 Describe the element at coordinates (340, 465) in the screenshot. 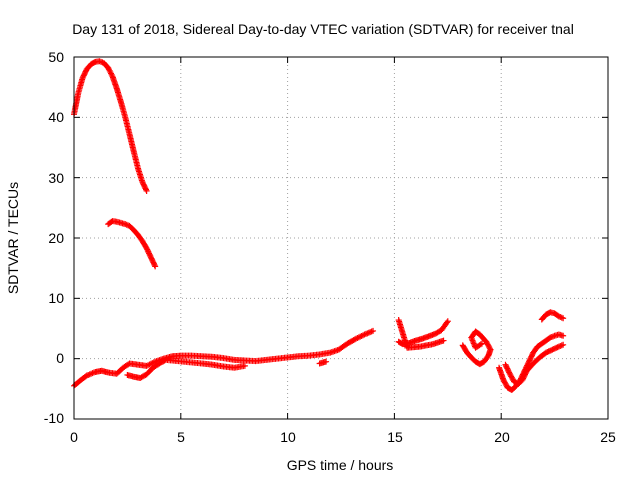

I see `x-axis-label: GPS time / hours` at that location.